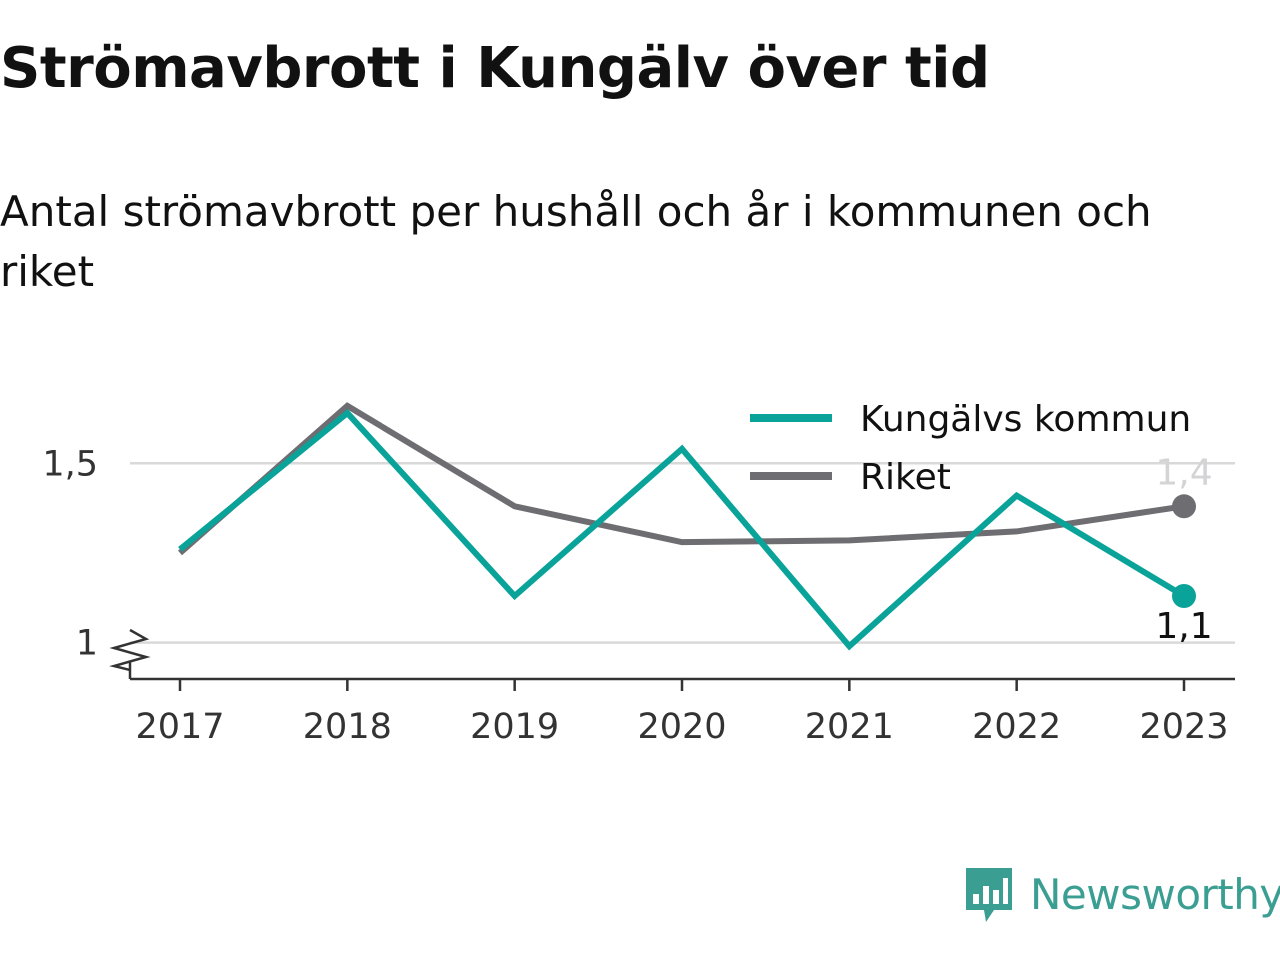 Image resolution: width=1280 pixels, height=960 pixels. What do you see at coordinates (905, 477) in the screenshot?
I see `legend-label: Riket` at bounding box center [905, 477].